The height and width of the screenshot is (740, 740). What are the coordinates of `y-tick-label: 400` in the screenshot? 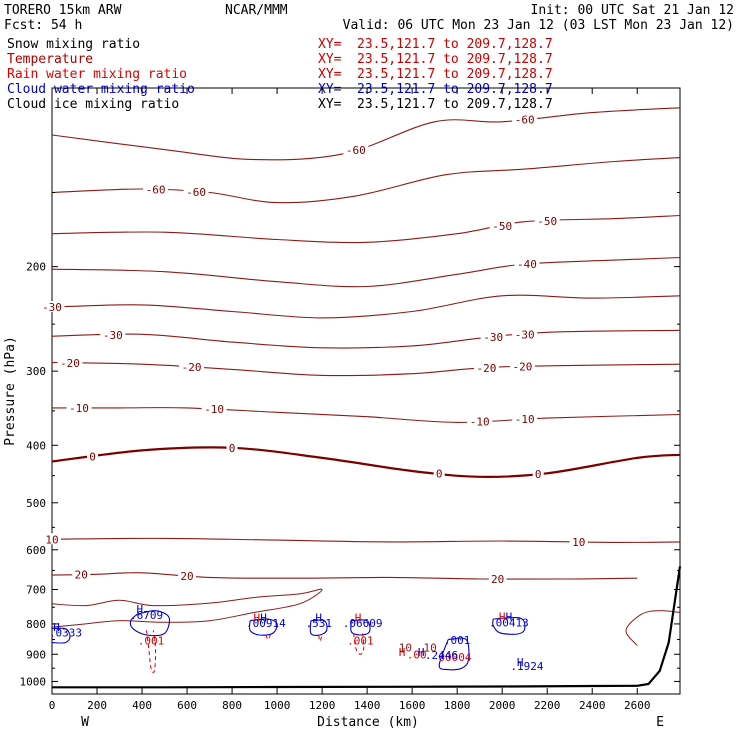 It's located at (36, 445).